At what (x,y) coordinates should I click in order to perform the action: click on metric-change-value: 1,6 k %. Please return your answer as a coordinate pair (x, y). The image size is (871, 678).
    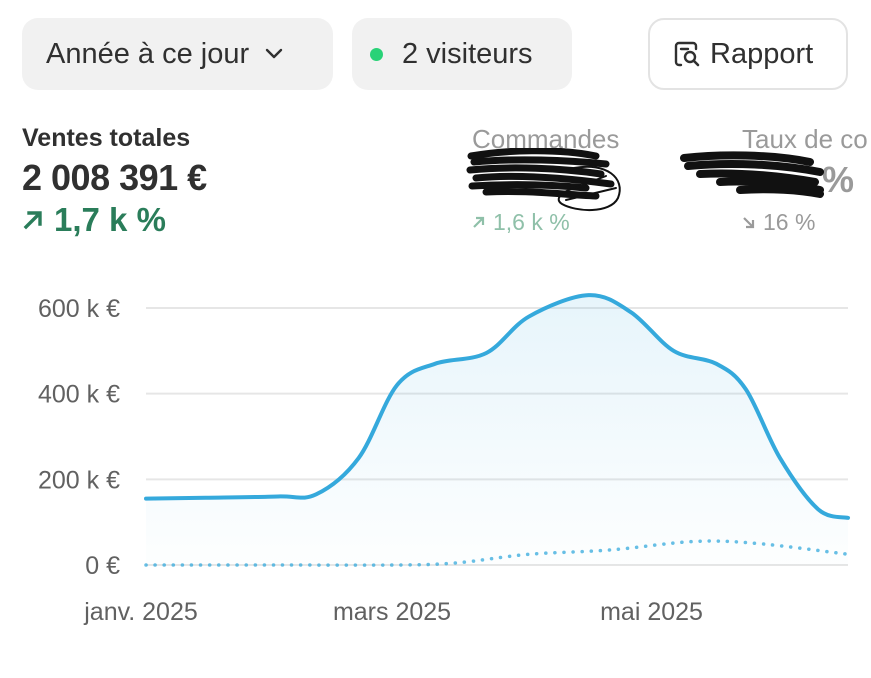
    Looking at the image, I should click on (531, 222).